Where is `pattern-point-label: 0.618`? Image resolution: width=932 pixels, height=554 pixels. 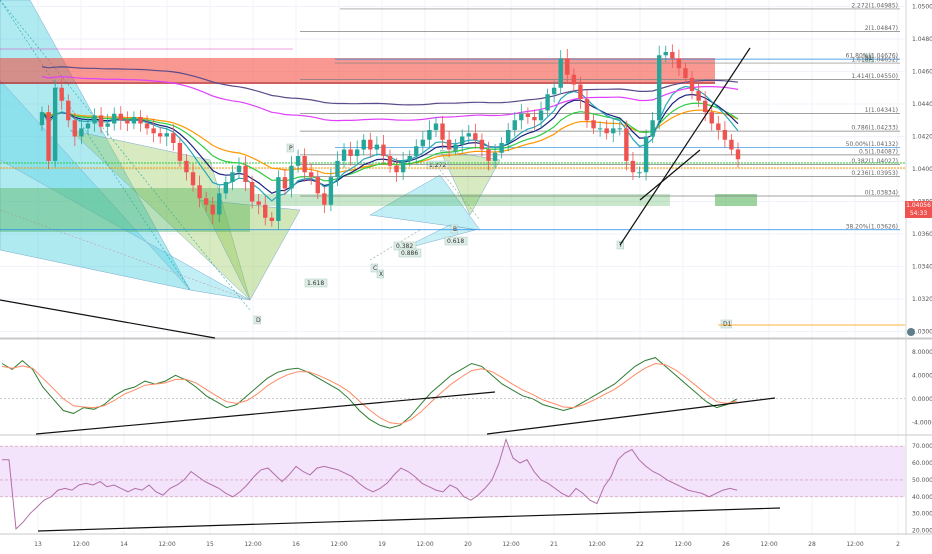 pattern-point-label: 0.618 is located at coordinates (455, 241).